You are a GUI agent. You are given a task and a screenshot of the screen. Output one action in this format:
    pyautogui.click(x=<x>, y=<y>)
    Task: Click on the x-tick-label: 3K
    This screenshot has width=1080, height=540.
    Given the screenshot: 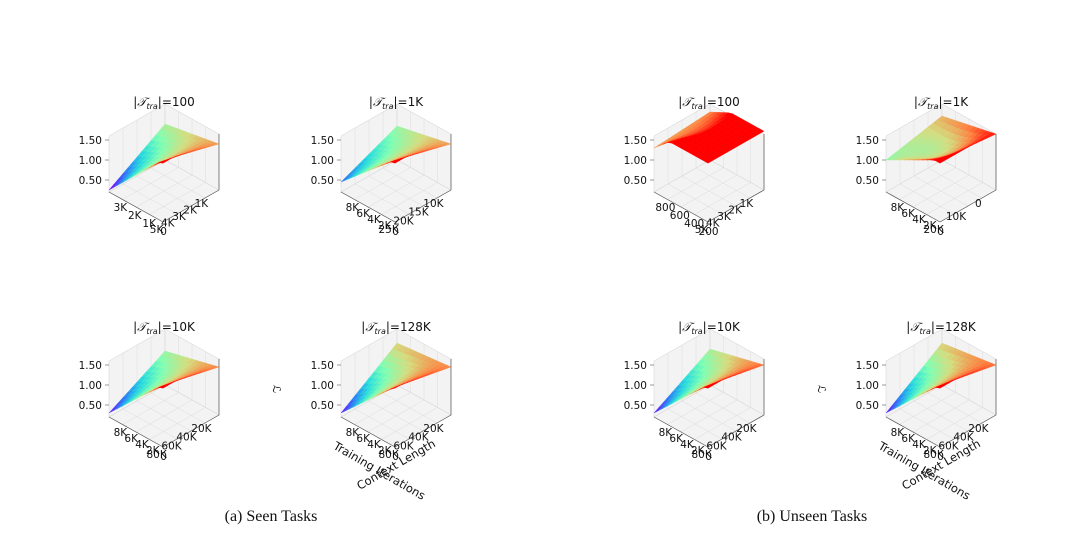 What is the action you would take?
    pyautogui.click(x=179, y=217)
    